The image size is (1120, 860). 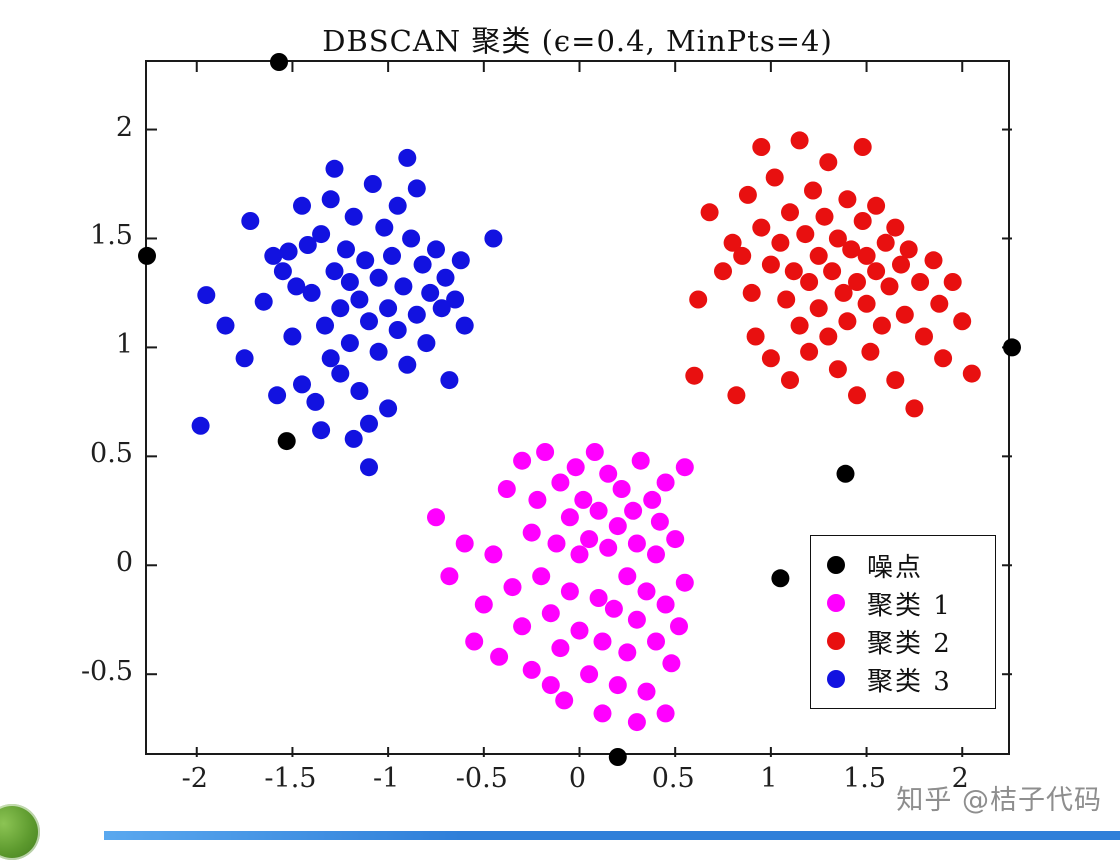 What do you see at coordinates (999, 800) in the screenshot?
I see `watermark: 知乎 @桔子代码` at bounding box center [999, 800].